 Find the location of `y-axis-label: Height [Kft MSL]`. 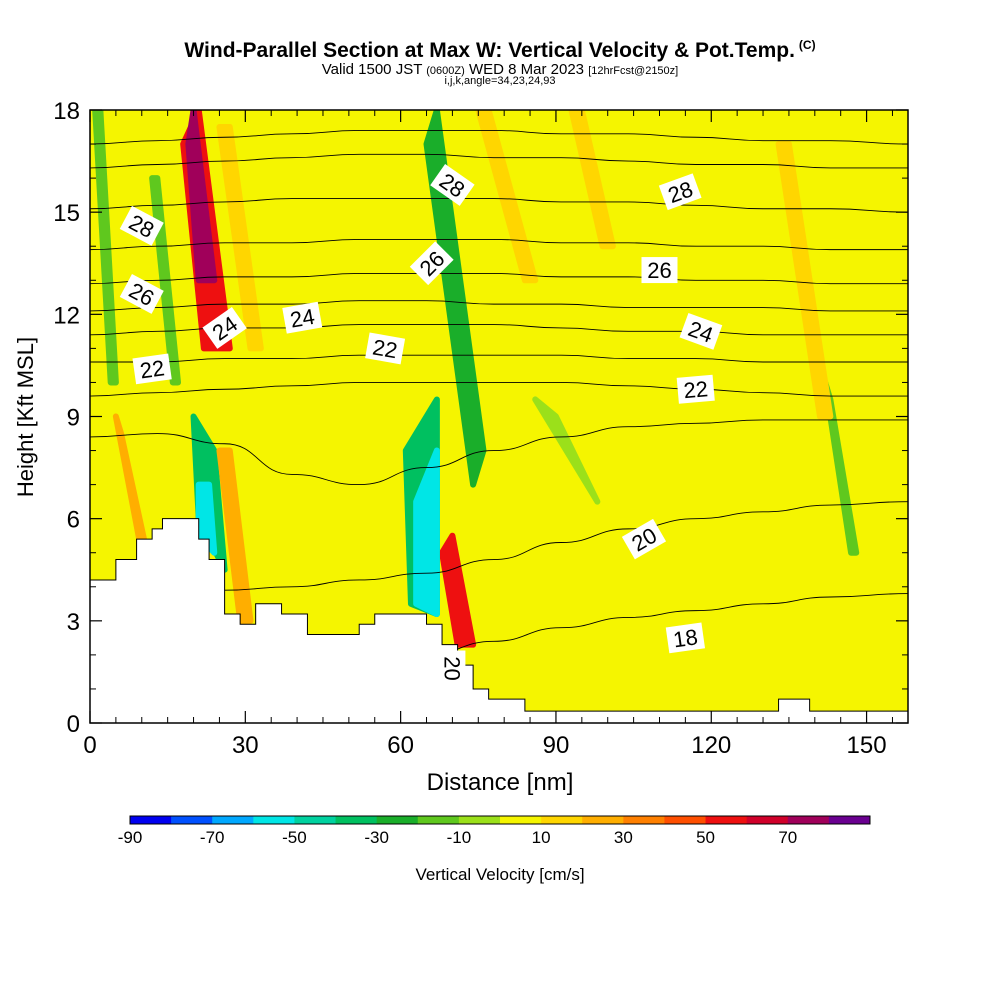

y-axis-label: Height [Kft MSL] is located at coordinates (25, 417).